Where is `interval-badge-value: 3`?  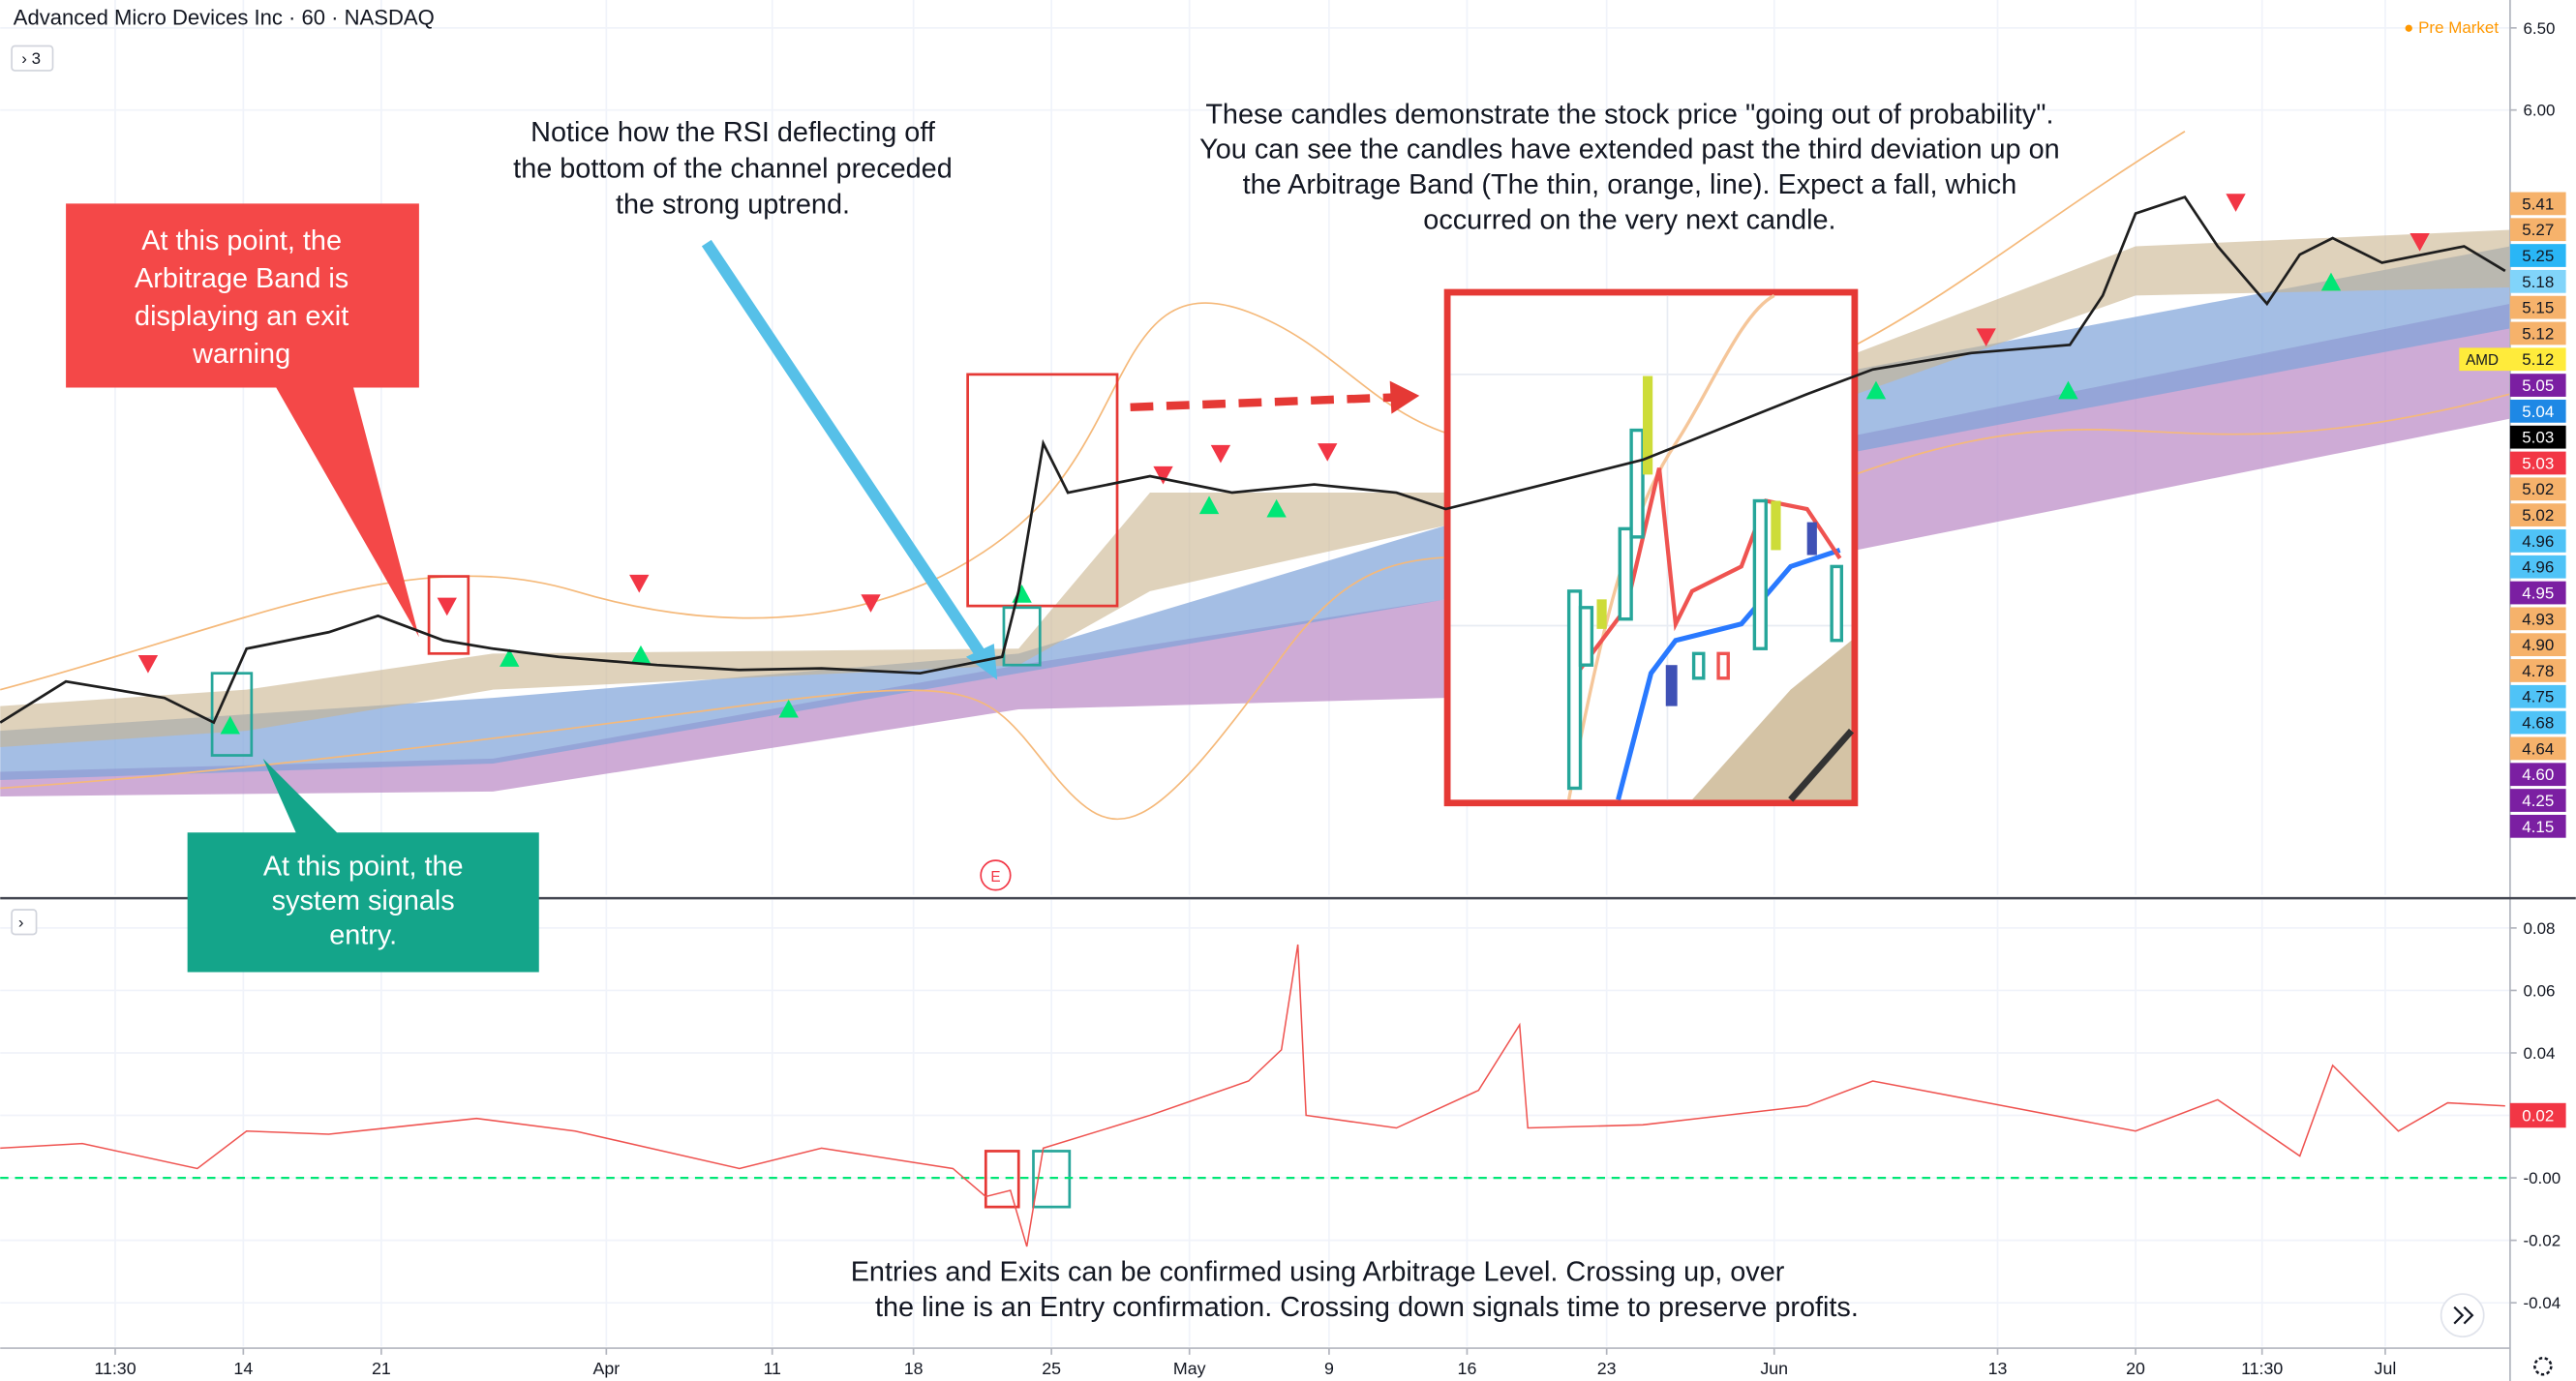 interval-badge-value: 3 is located at coordinates (36, 58).